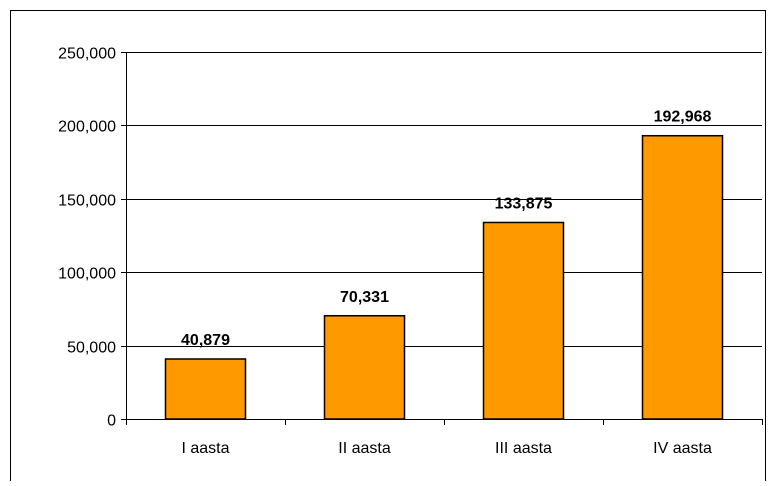 Image resolution: width=775 pixels, height=486 pixels. Describe the element at coordinates (682, 448) in the screenshot. I see `x-tick-label: IV aasta` at that location.